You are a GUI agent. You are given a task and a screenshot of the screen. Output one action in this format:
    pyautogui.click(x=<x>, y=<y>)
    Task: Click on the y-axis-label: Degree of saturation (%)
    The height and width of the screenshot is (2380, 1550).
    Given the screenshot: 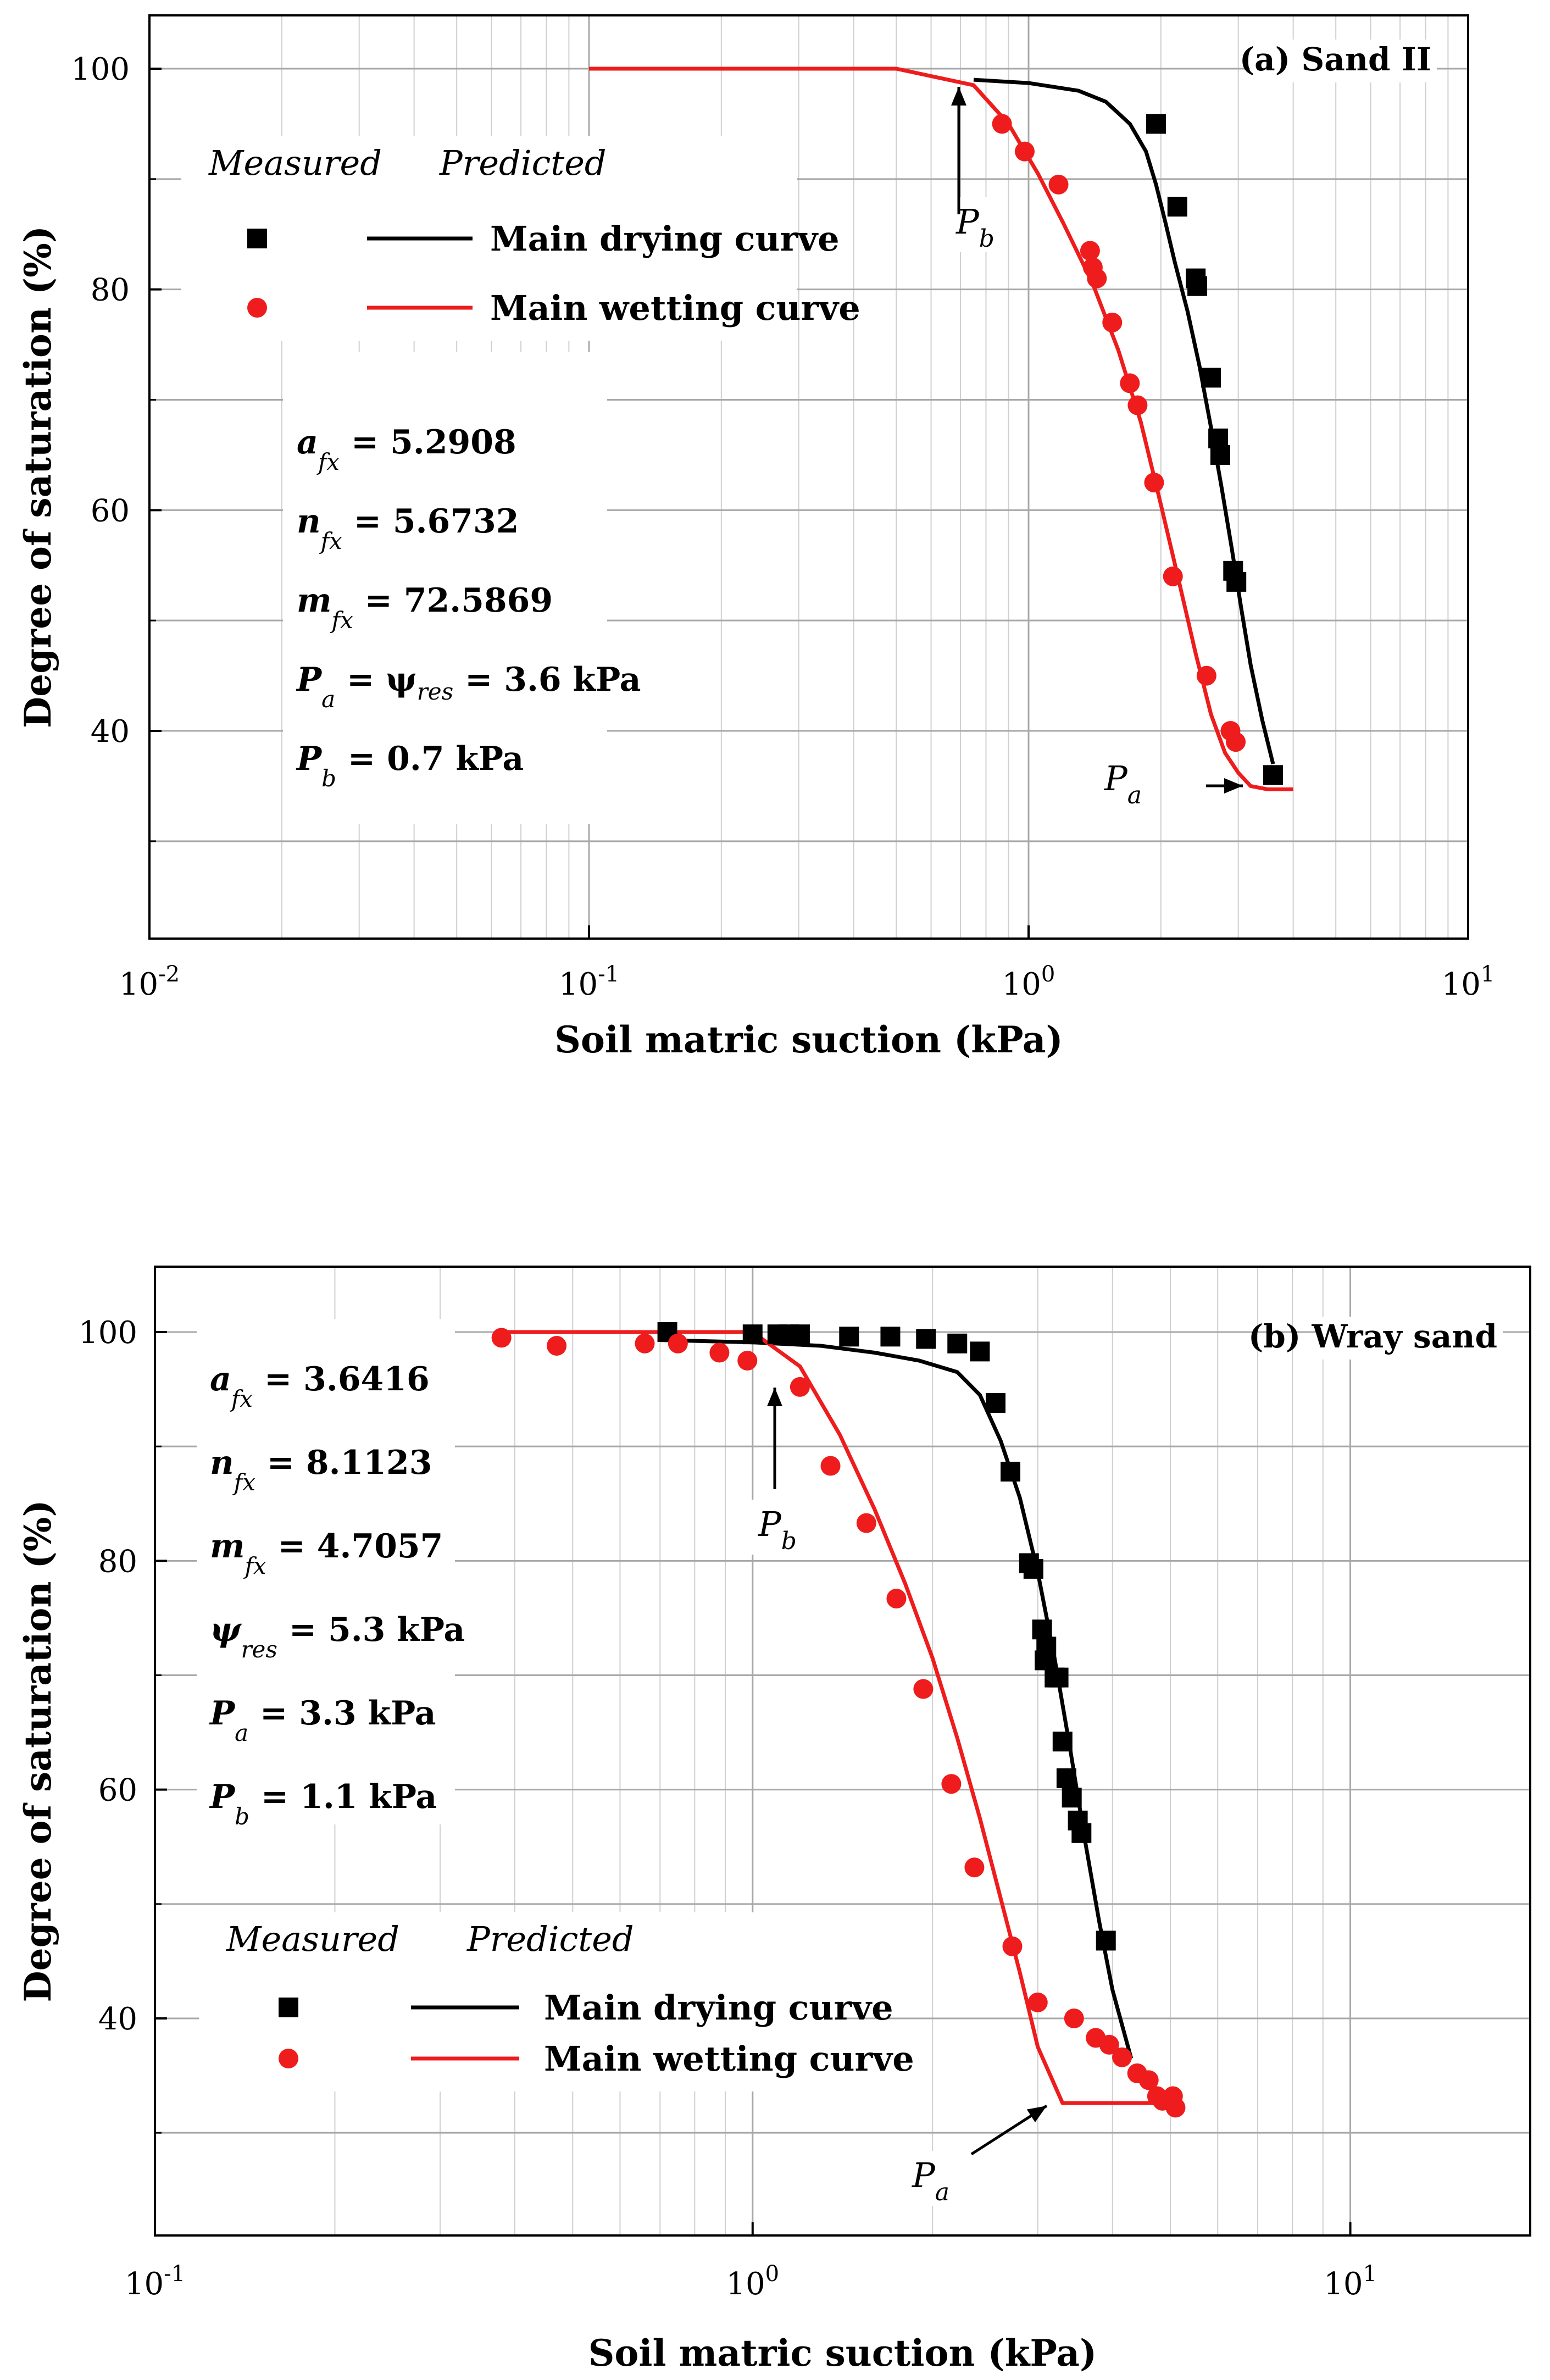 What is the action you would take?
    pyautogui.click(x=37, y=477)
    